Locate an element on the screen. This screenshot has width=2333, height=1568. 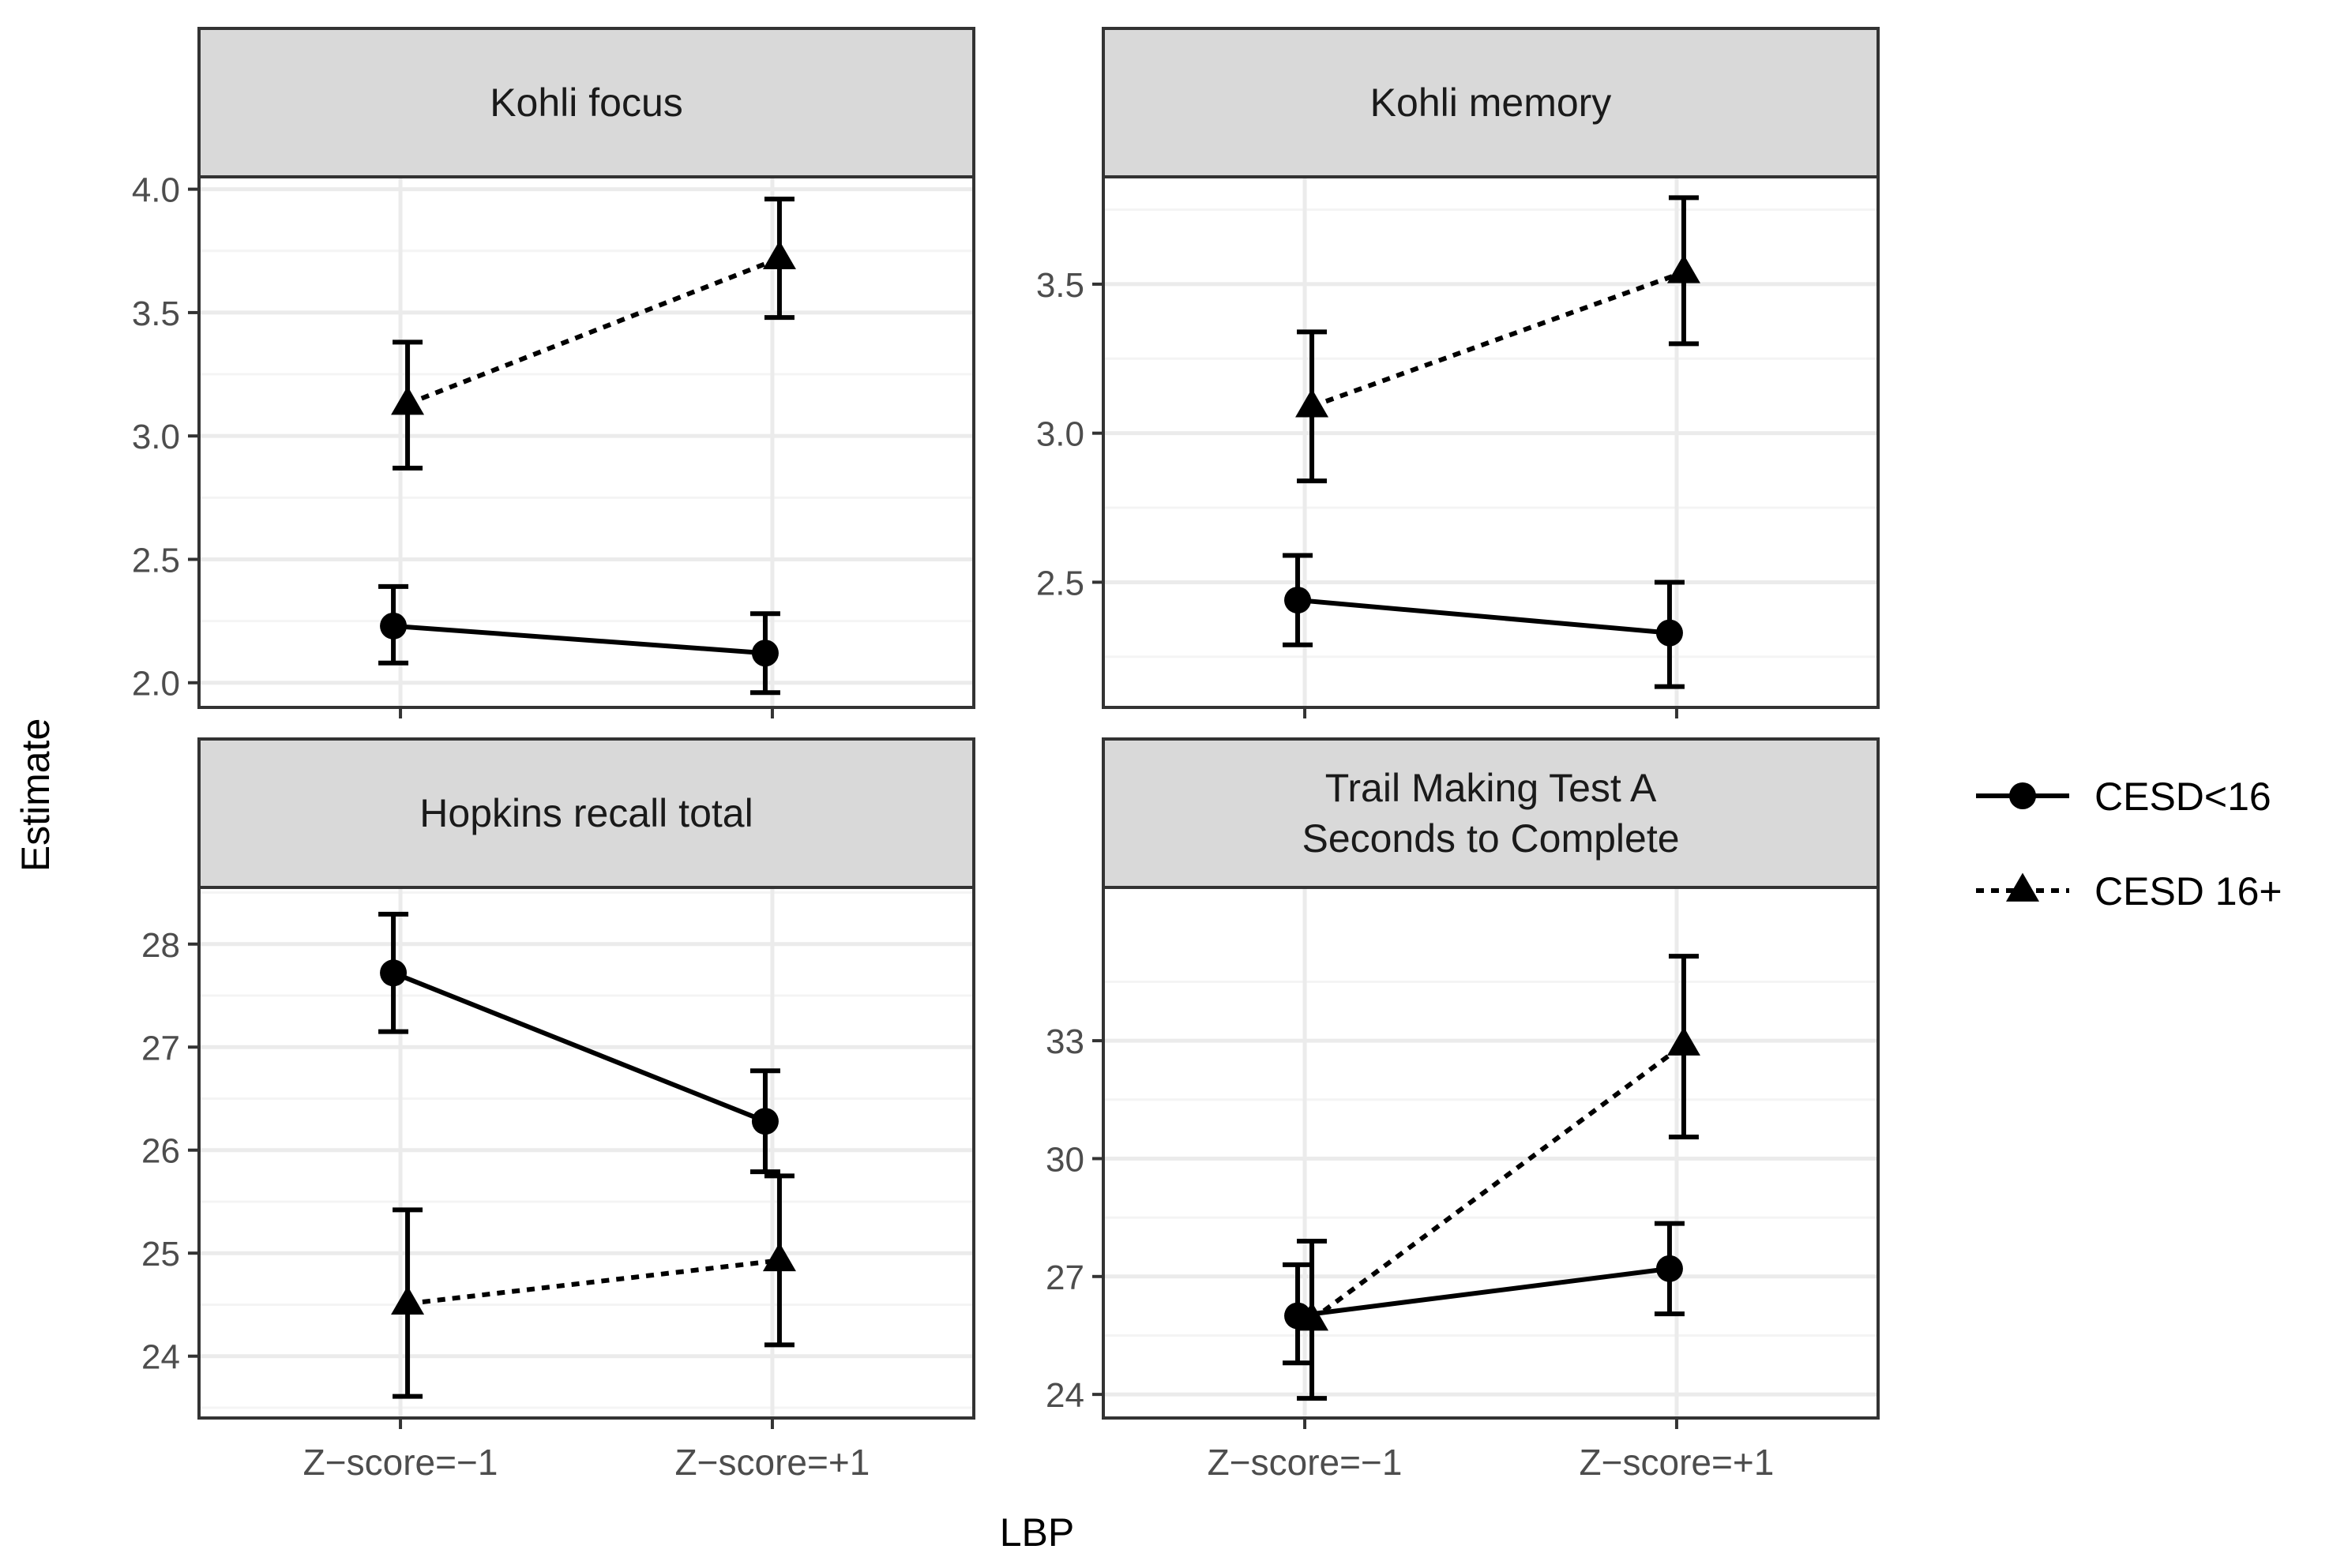
facet-title: Trail Making Test A Seconds to Complete is located at coordinates (1490, 813).